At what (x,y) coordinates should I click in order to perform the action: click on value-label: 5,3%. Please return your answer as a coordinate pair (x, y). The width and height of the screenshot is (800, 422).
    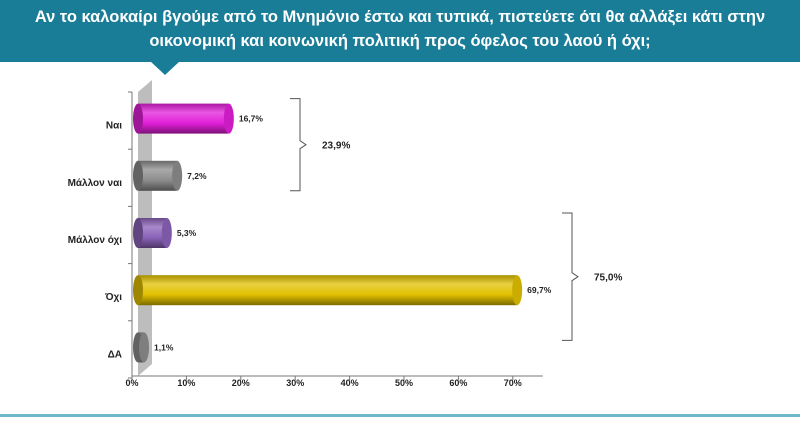
    Looking at the image, I should click on (187, 233).